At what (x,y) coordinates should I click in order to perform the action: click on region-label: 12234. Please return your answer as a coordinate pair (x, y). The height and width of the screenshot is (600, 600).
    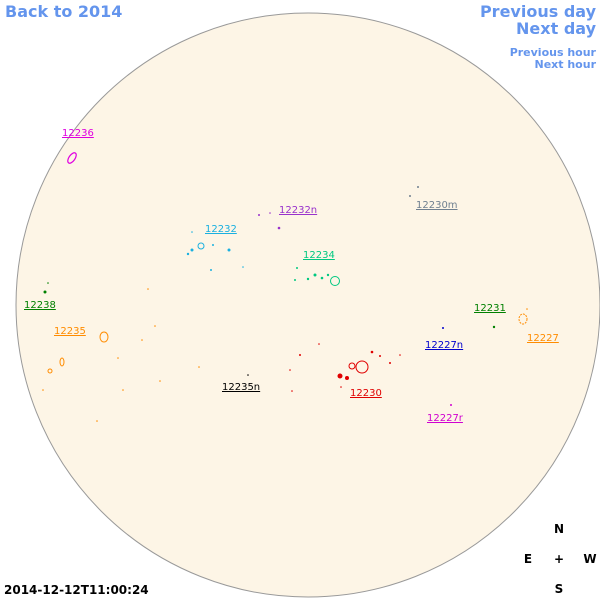
    Looking at the image, I should click on (319, 255).